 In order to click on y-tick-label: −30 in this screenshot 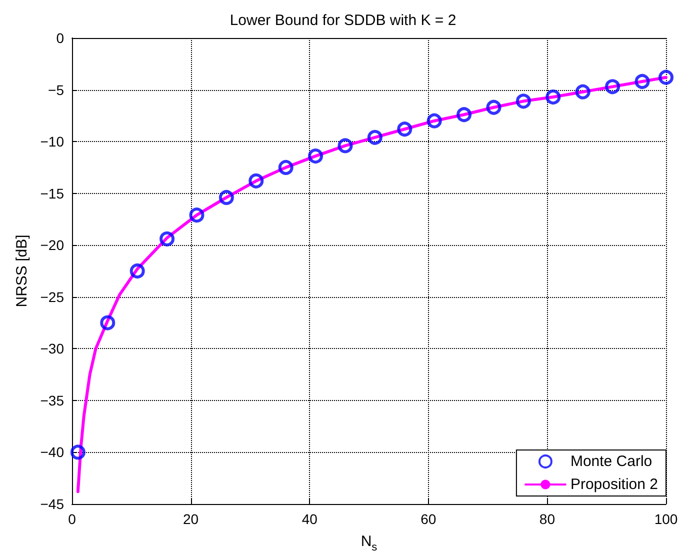, I will do `click(52, 348)`.